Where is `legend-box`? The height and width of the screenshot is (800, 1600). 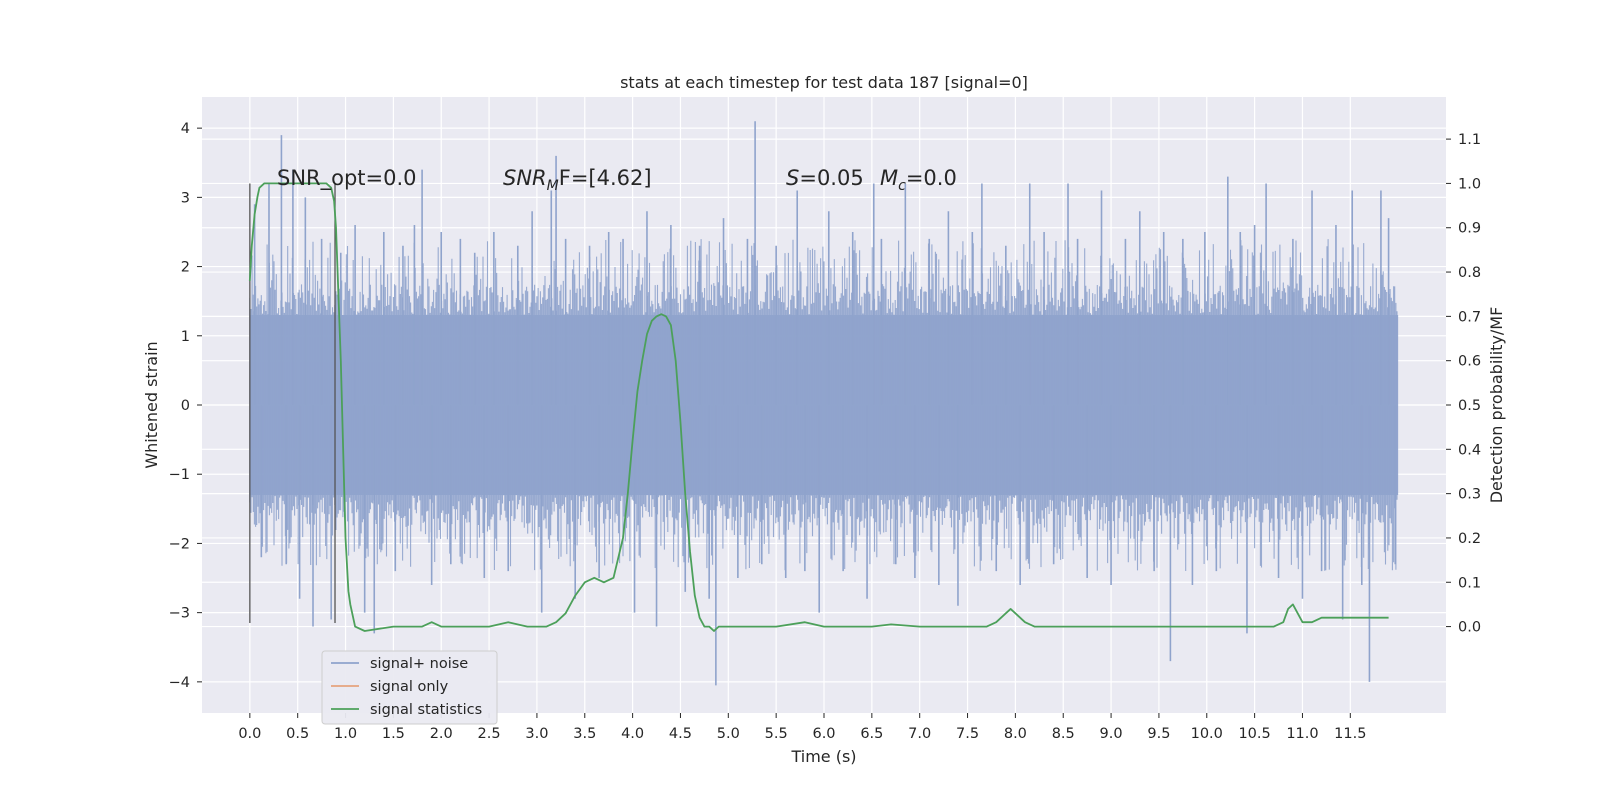 legend-box is located at coordinates (409, 687).